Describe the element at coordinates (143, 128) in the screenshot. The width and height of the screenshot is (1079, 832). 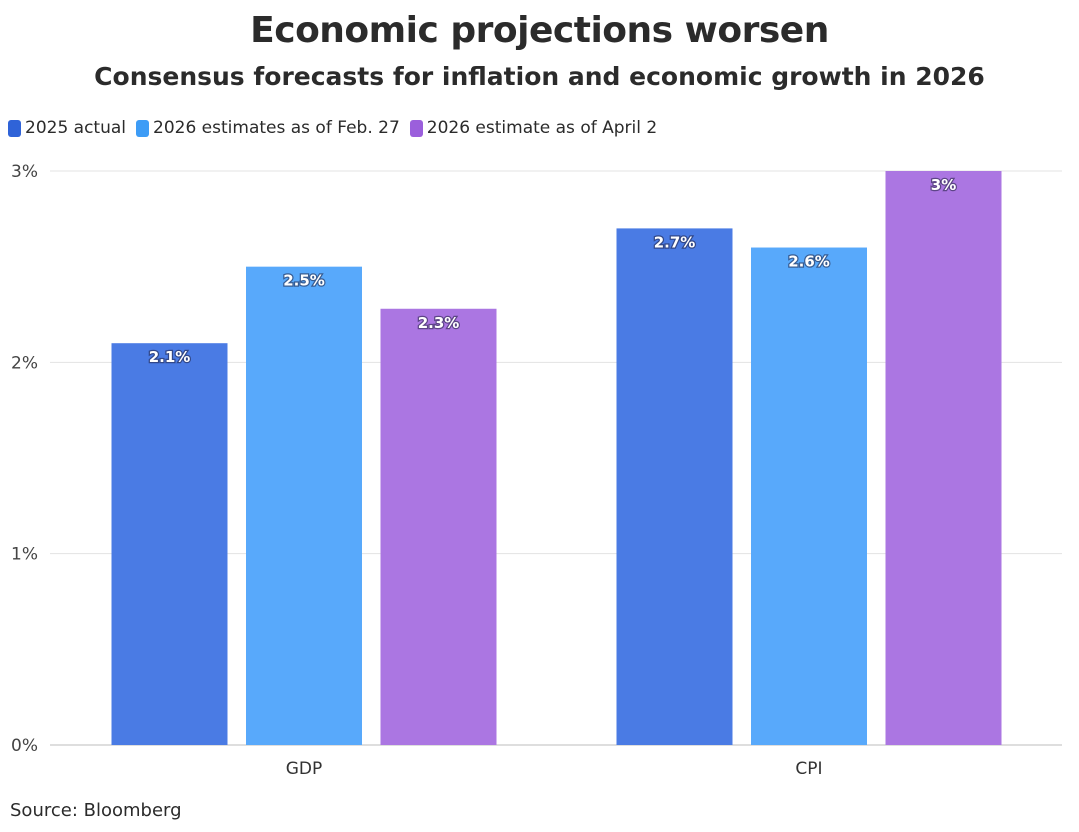
I see `legend-swatch-2026-feb` at that location.